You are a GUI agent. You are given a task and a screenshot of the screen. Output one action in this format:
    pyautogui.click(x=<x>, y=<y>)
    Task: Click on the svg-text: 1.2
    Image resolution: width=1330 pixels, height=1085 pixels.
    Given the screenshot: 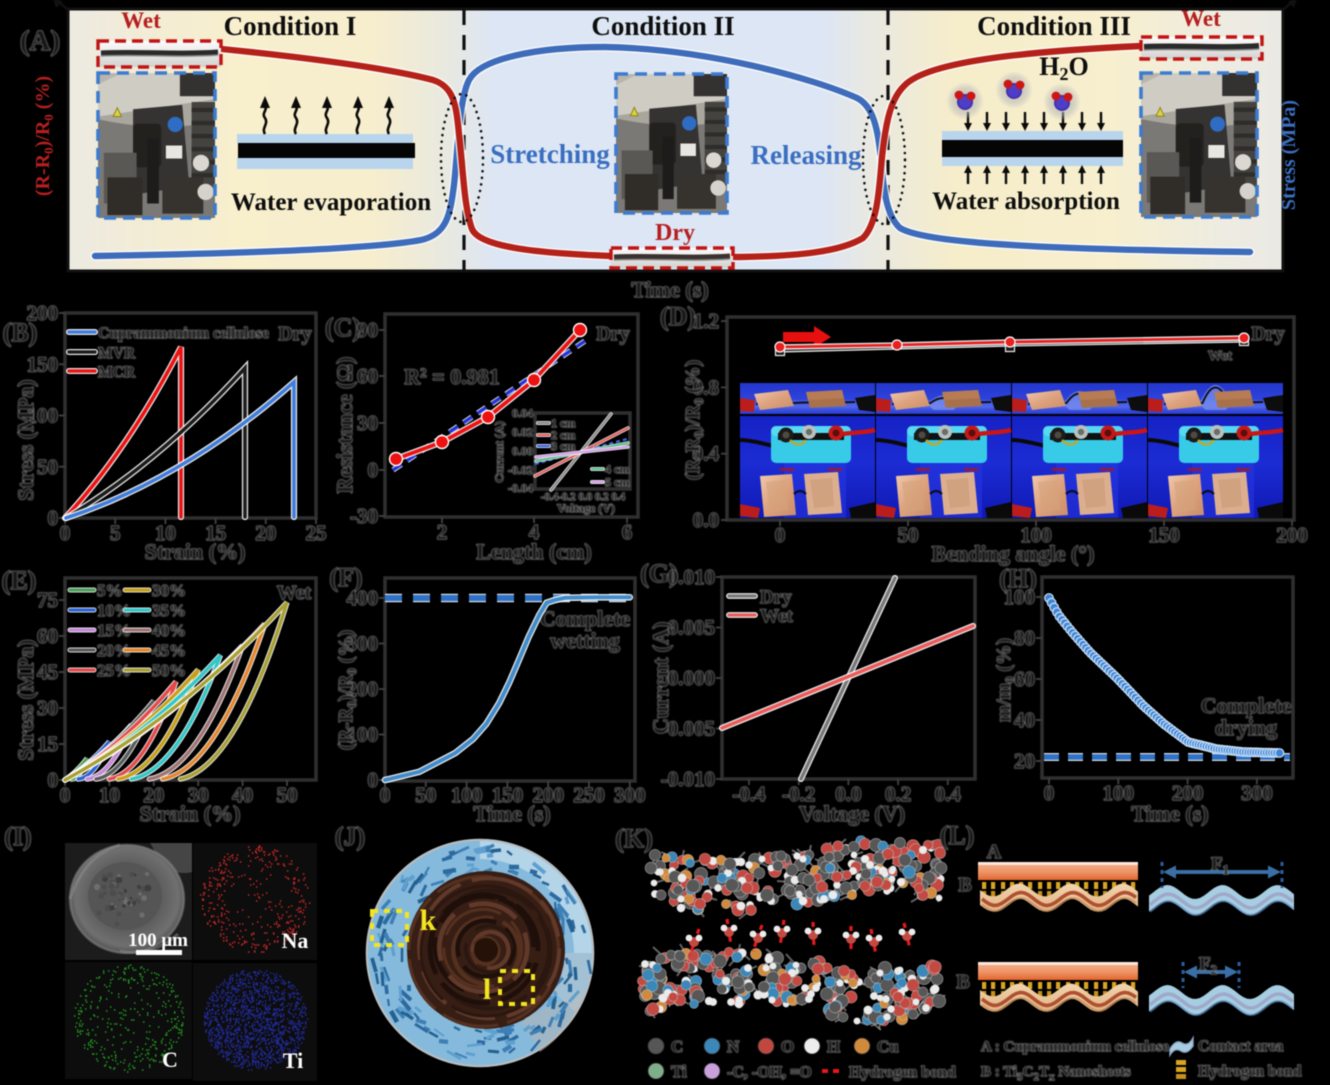 What is the action you would take?
    pyautogui.click(x=706, y=321)
    